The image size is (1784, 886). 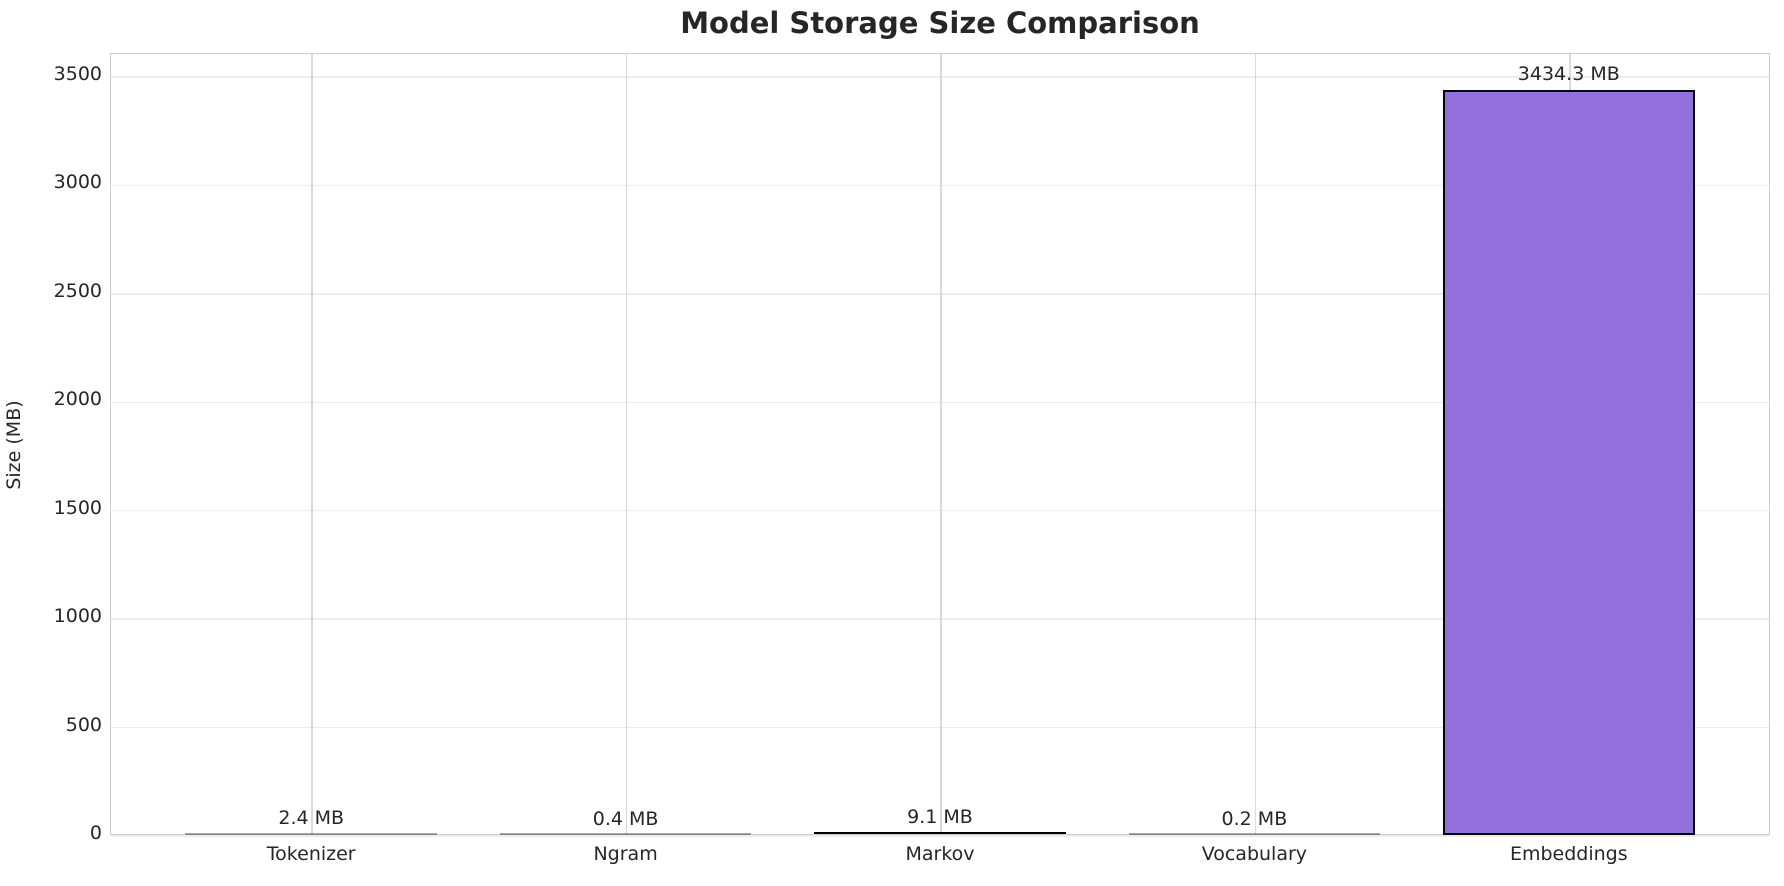 I want to click on chart-title: Model Storage Size Comparison, so click(x=940, y=23).